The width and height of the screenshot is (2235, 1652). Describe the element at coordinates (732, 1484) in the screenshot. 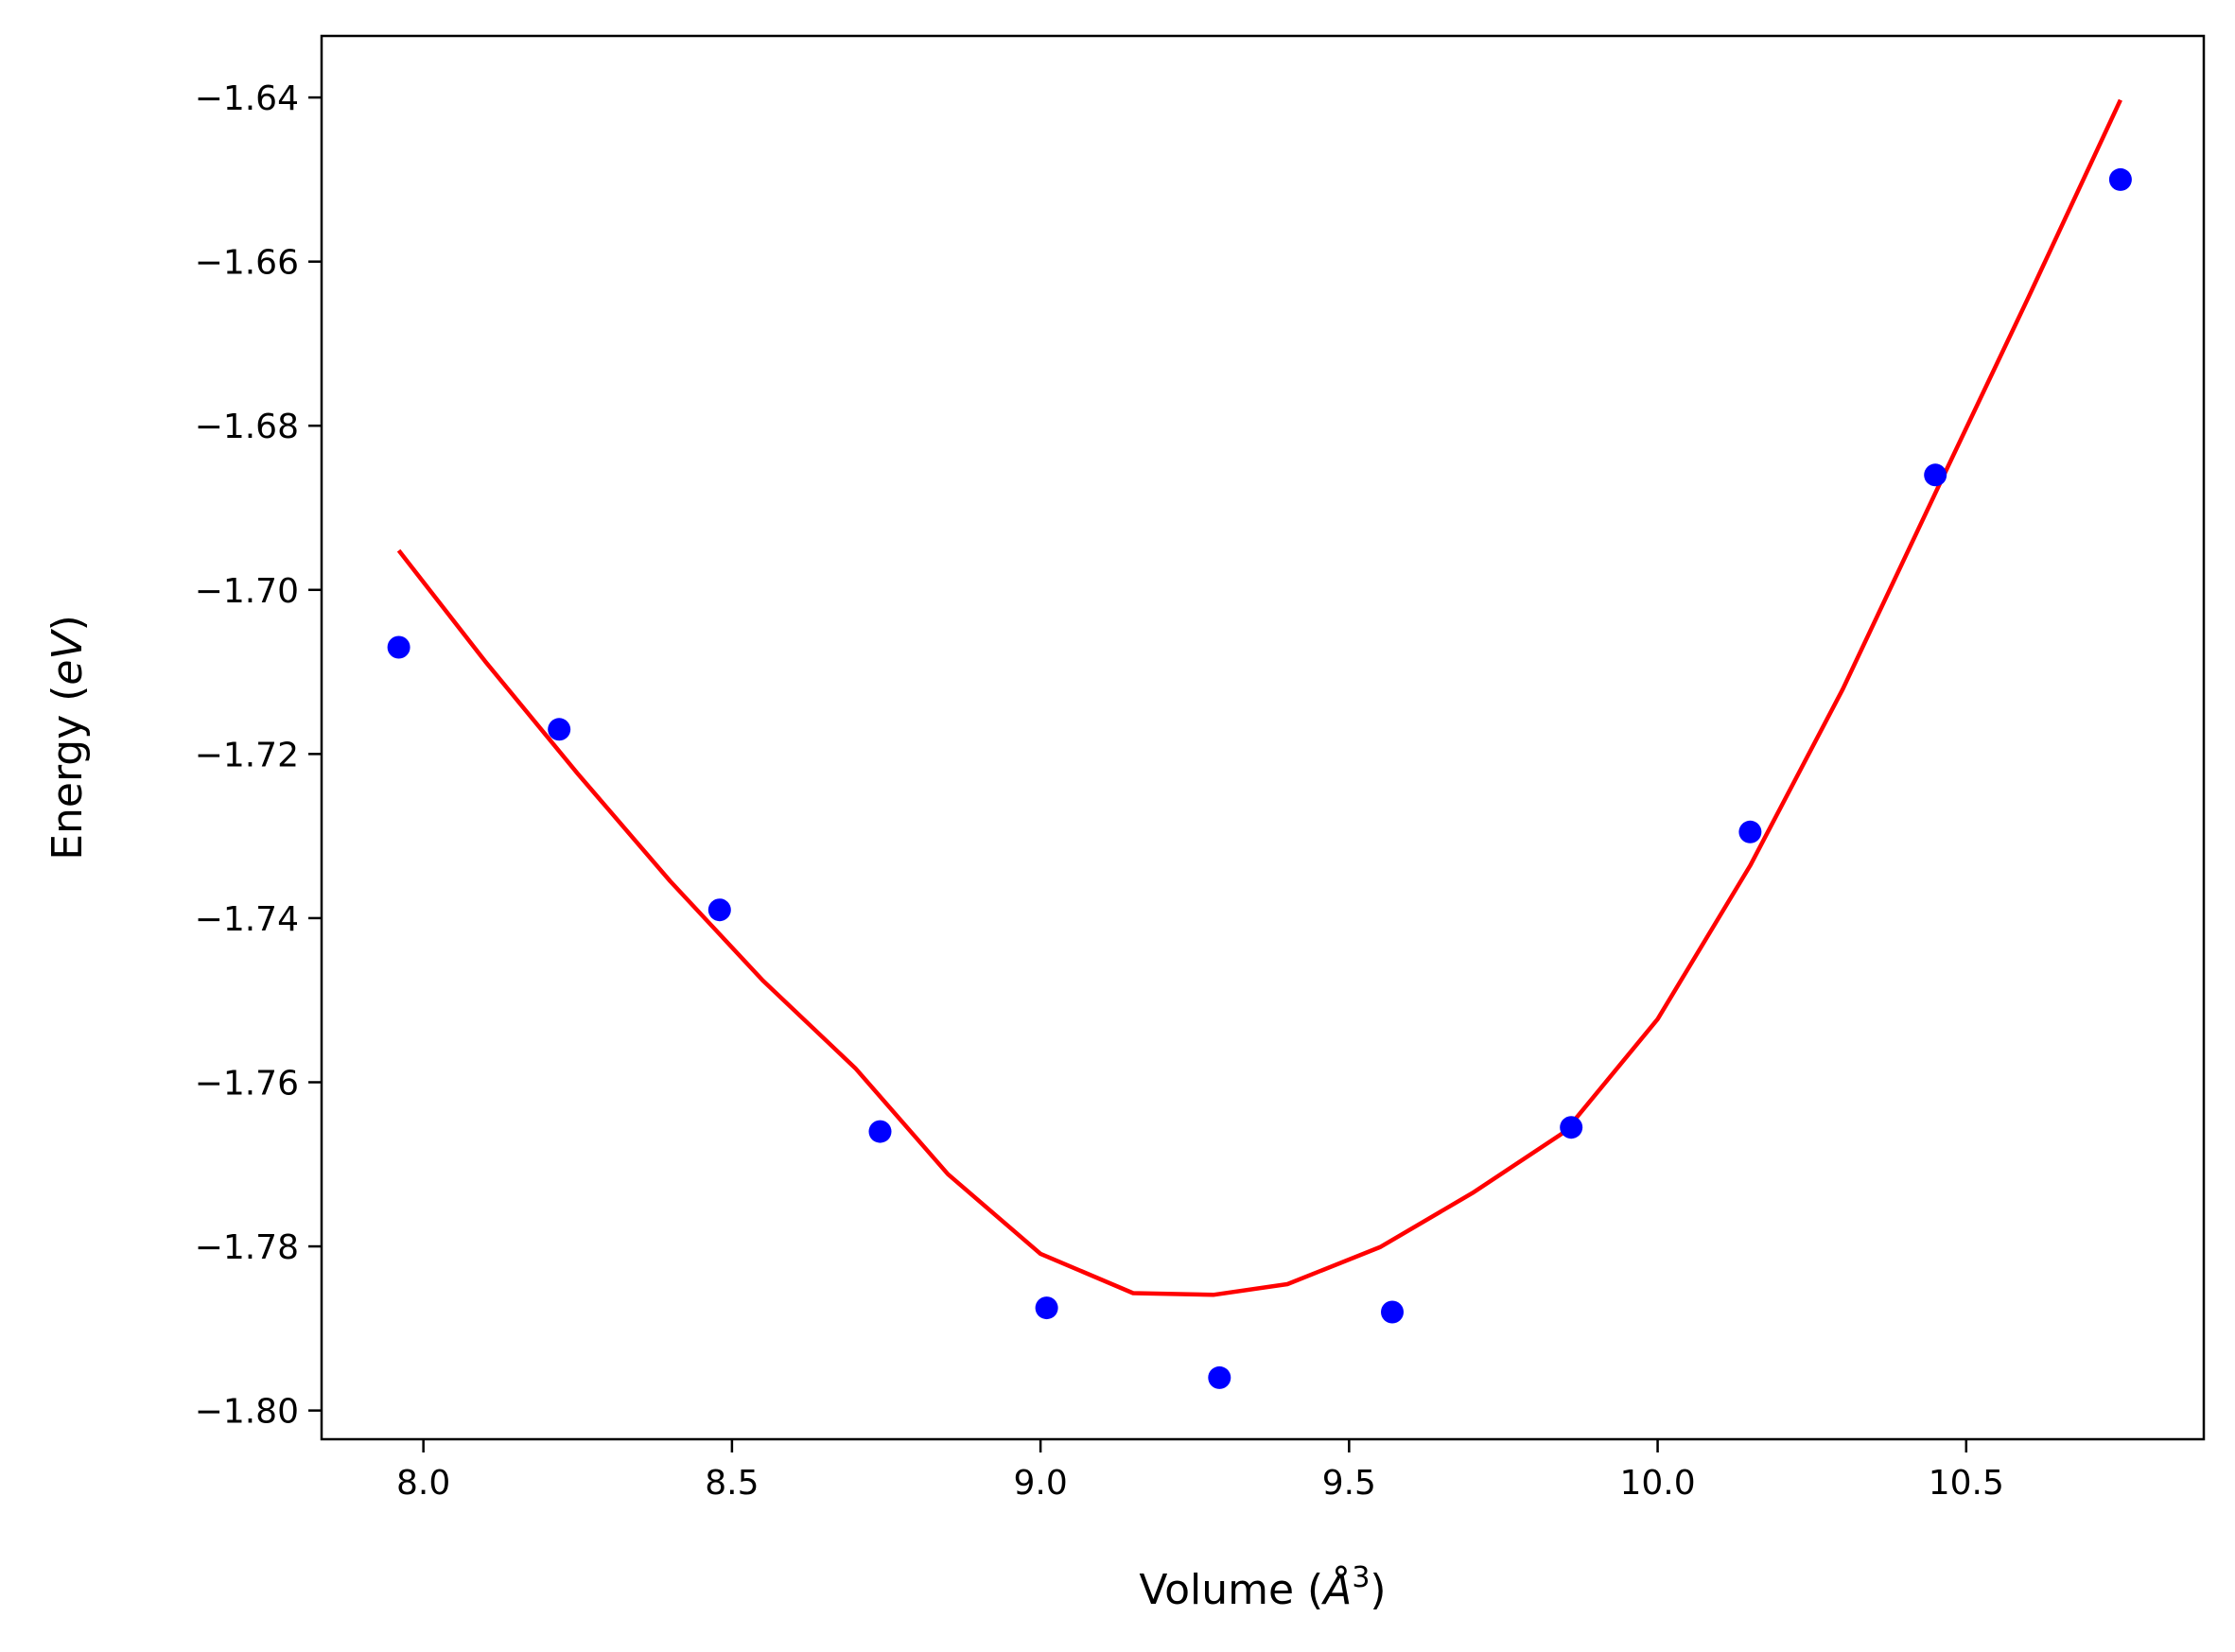

I see `x-tick-label: 8.5` at that location.